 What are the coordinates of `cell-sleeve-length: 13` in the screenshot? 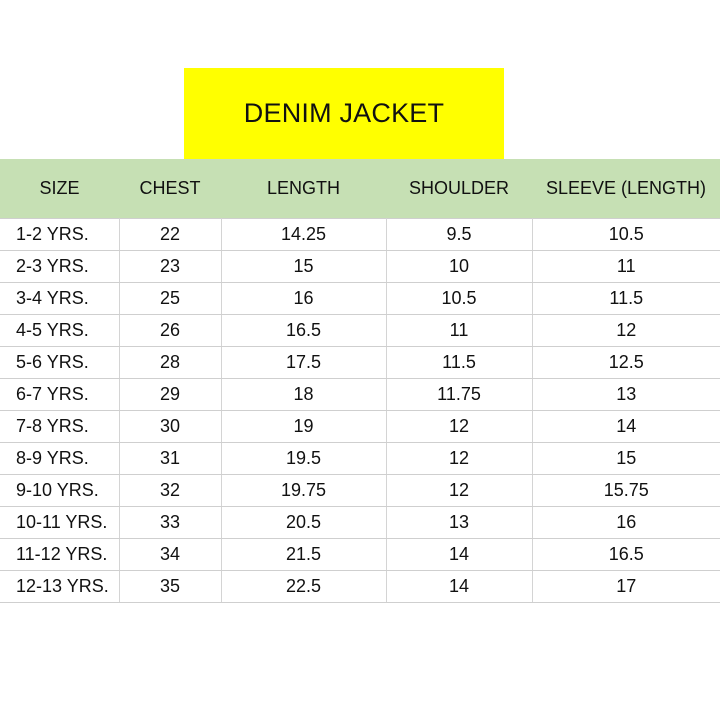 It's located at (626, 394).